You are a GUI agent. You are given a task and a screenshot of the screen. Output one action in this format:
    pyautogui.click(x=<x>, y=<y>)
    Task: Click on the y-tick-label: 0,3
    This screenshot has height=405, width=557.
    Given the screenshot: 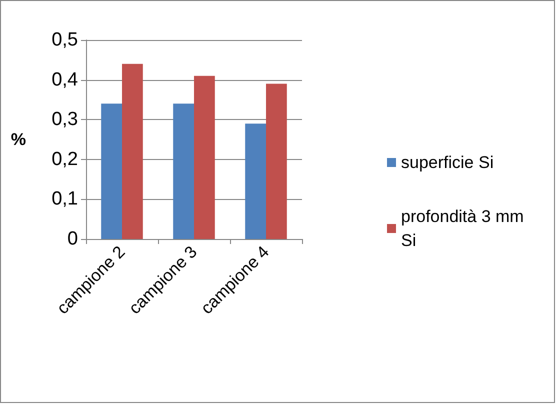 What is the action you would take?
    pyautogui.click(x=65, y=119)
    